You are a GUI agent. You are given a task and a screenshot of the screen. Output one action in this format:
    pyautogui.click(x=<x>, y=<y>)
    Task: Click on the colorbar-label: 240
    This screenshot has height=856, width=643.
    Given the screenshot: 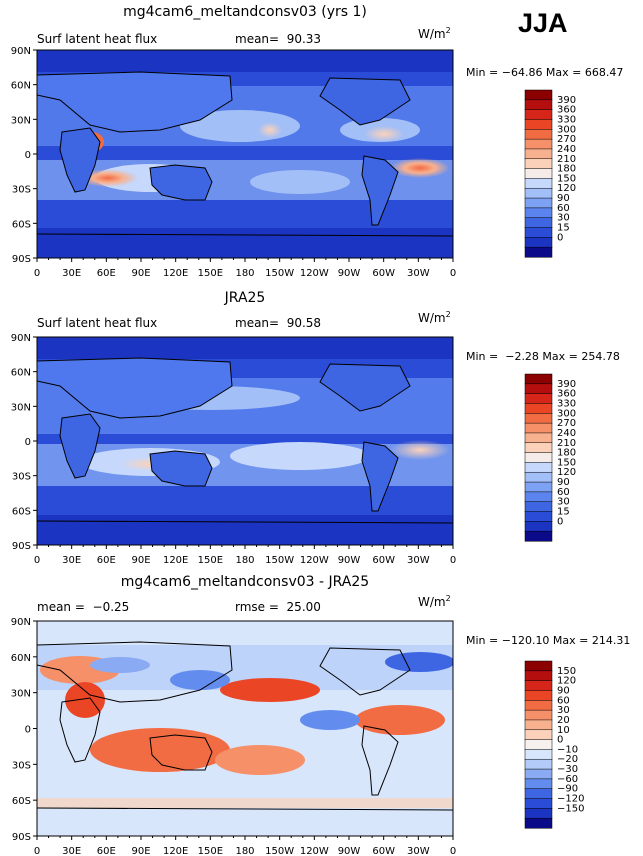 What is the action you would take?
    pyautogui.click(x=566, y=433)
    